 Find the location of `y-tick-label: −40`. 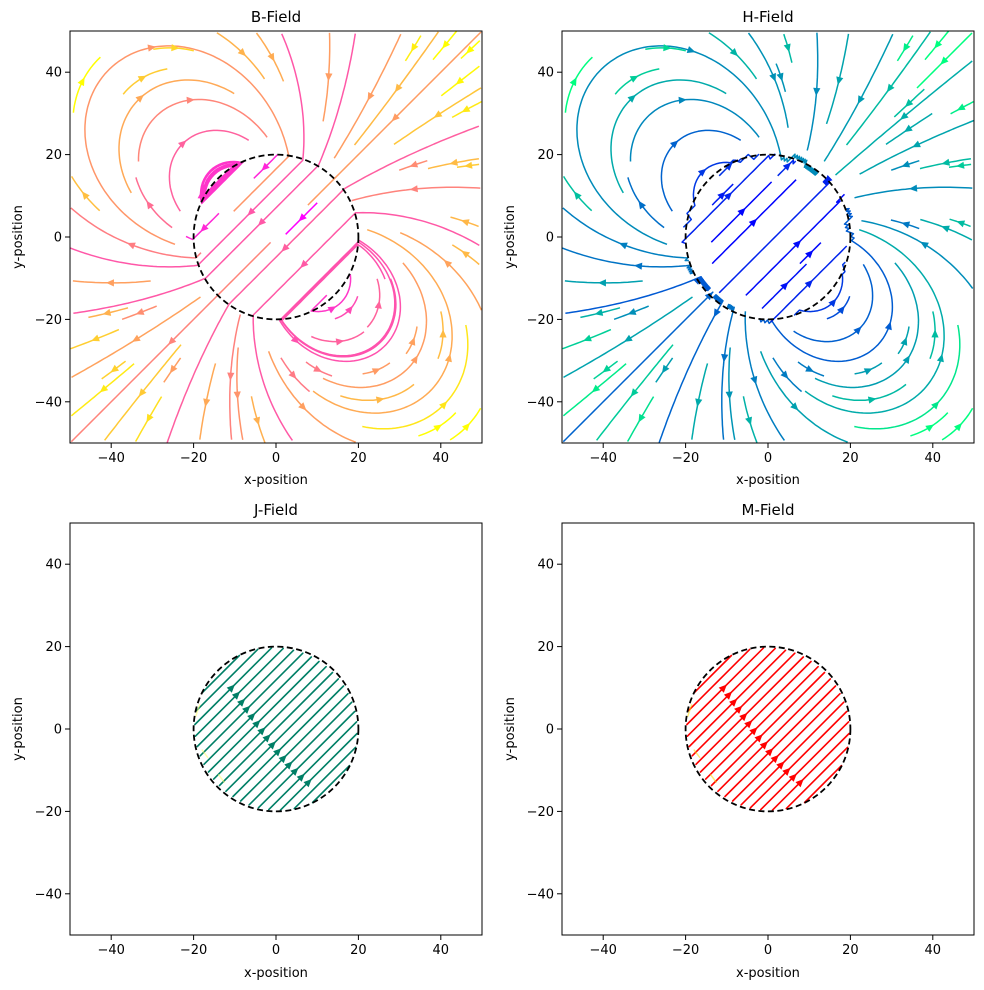

y-tick-label: −40 is located at coordinates (48, 402).